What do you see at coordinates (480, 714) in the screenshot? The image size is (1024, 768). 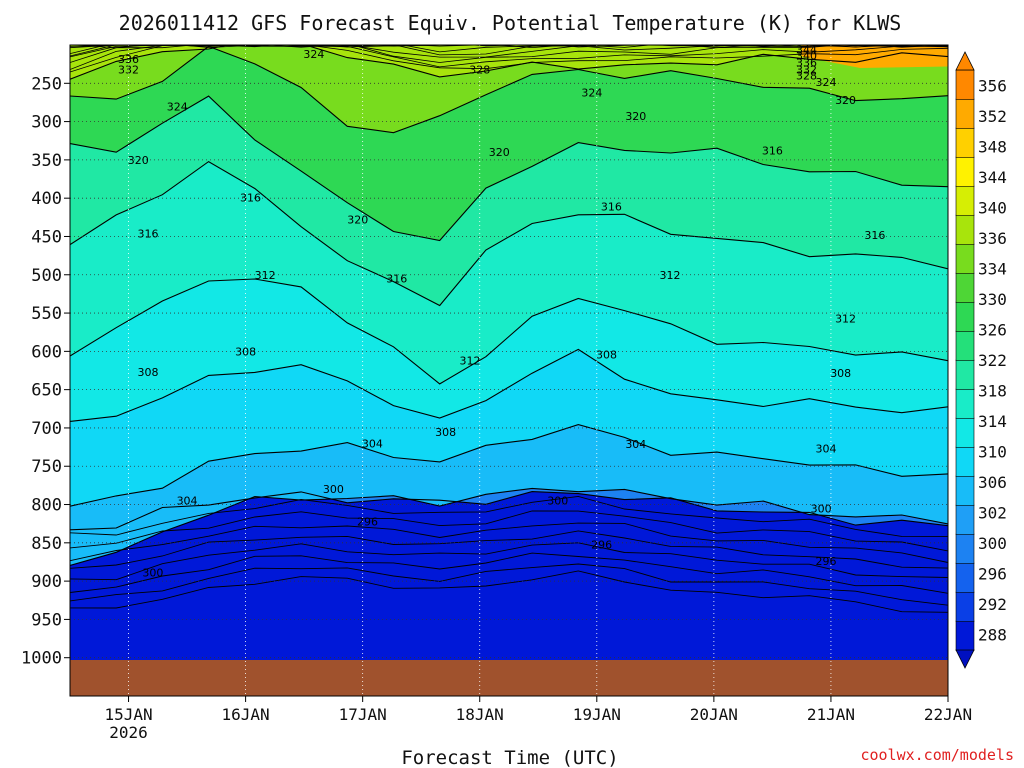 I see `x-tick-label: 18JAN` at bounding box center [480, 714].